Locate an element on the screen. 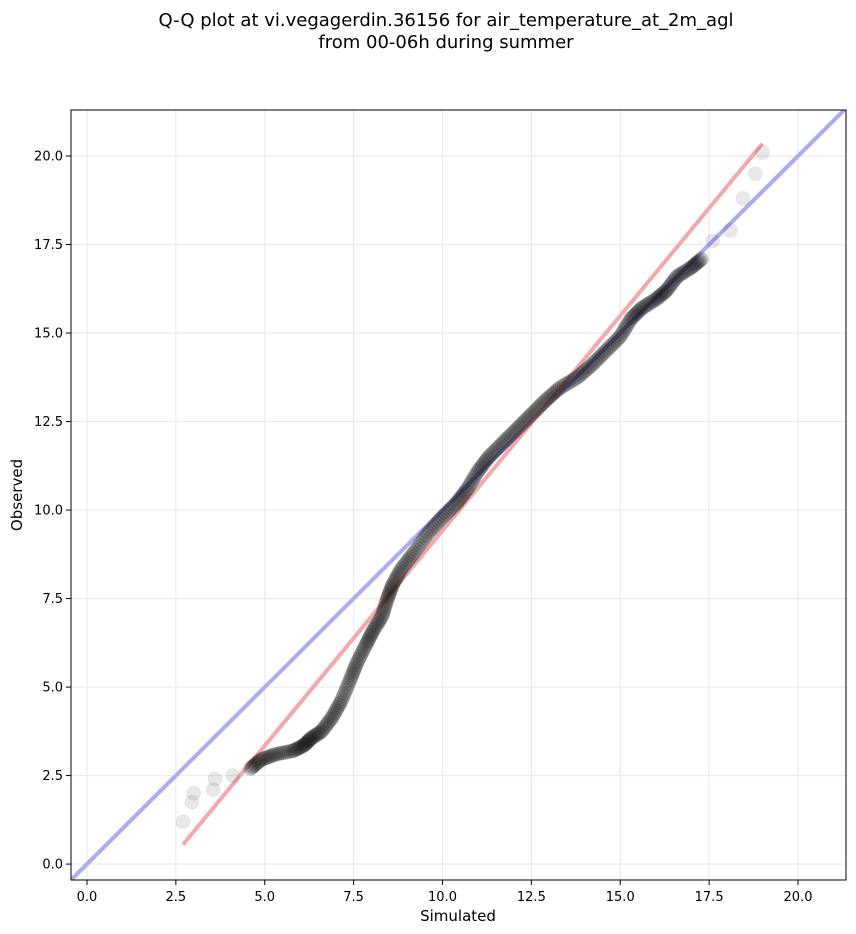 Image resolution: width=856 pixels, height=934 pixels. x-tick-label: 7.5 is located at coordinates (353, 897).